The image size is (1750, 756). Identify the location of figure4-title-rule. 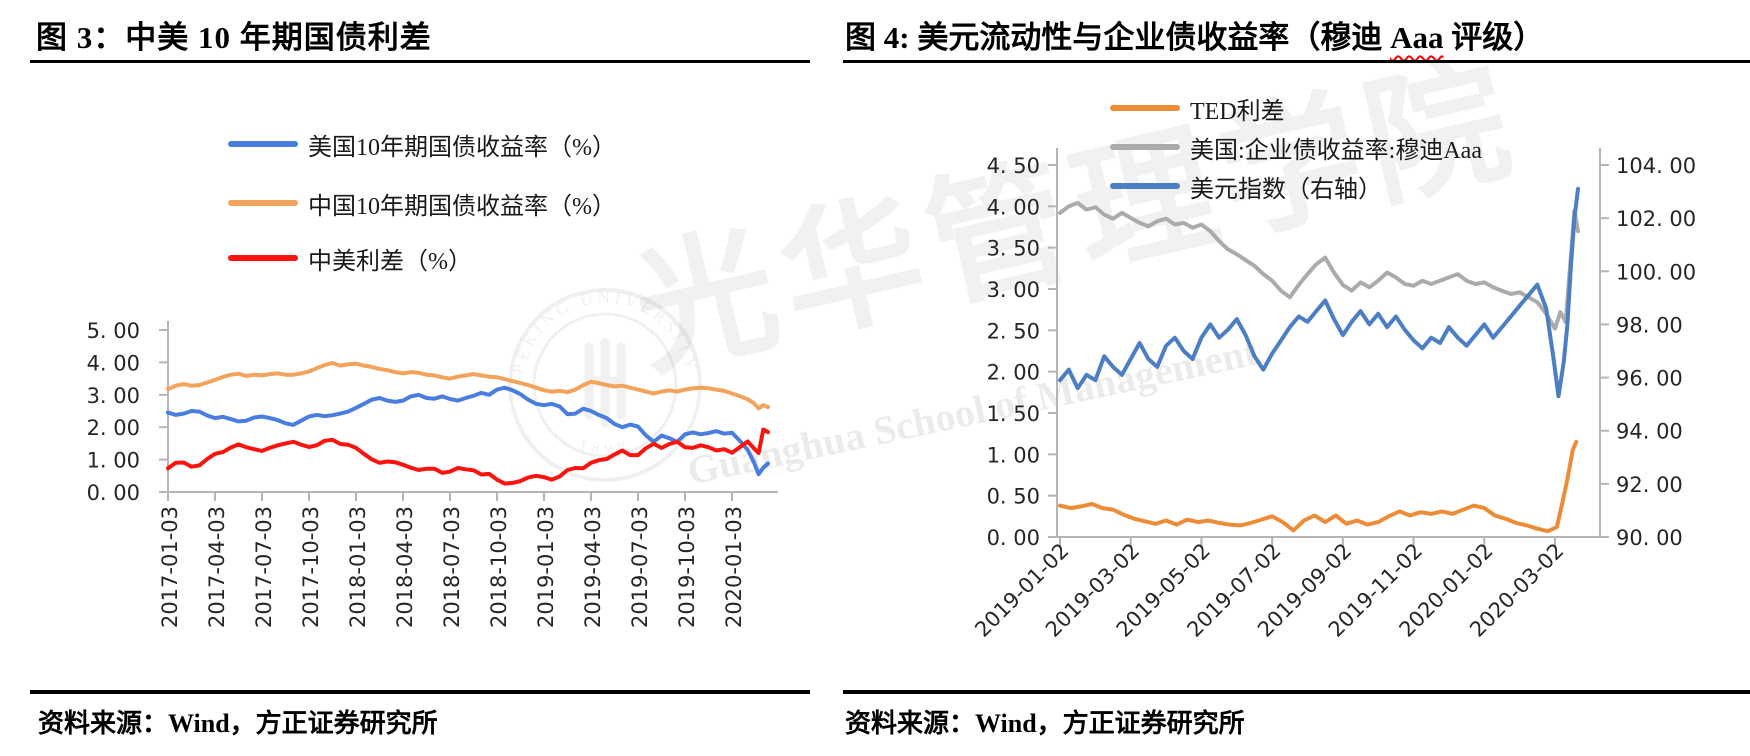
(1296, 61).